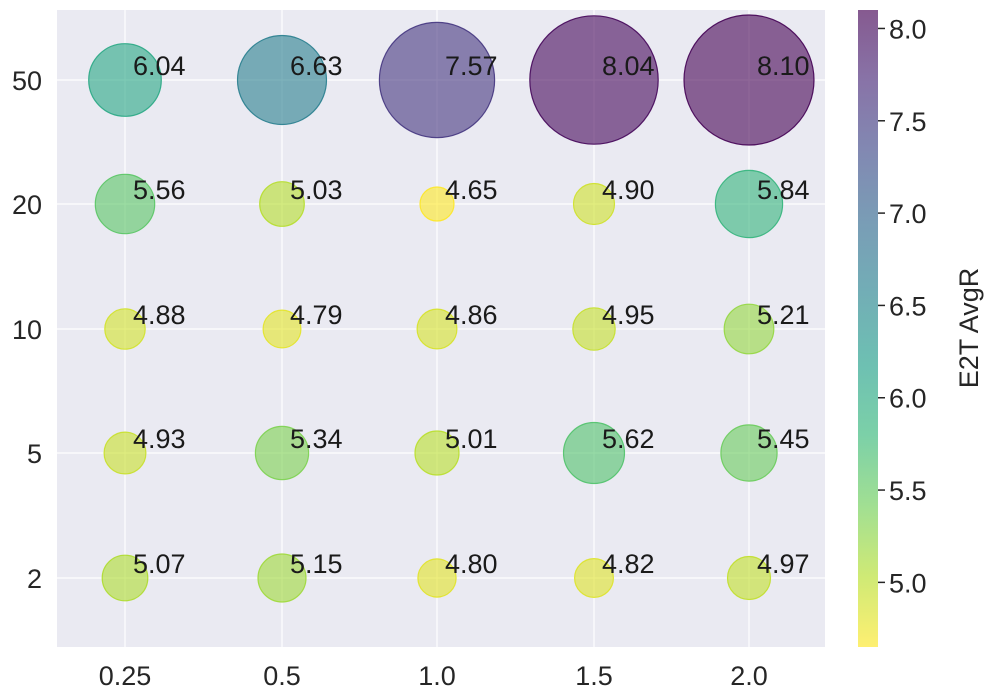 This screenshot has width=997, height=699. I want to click on bubble-x0.5-y20, so click(282, 204).